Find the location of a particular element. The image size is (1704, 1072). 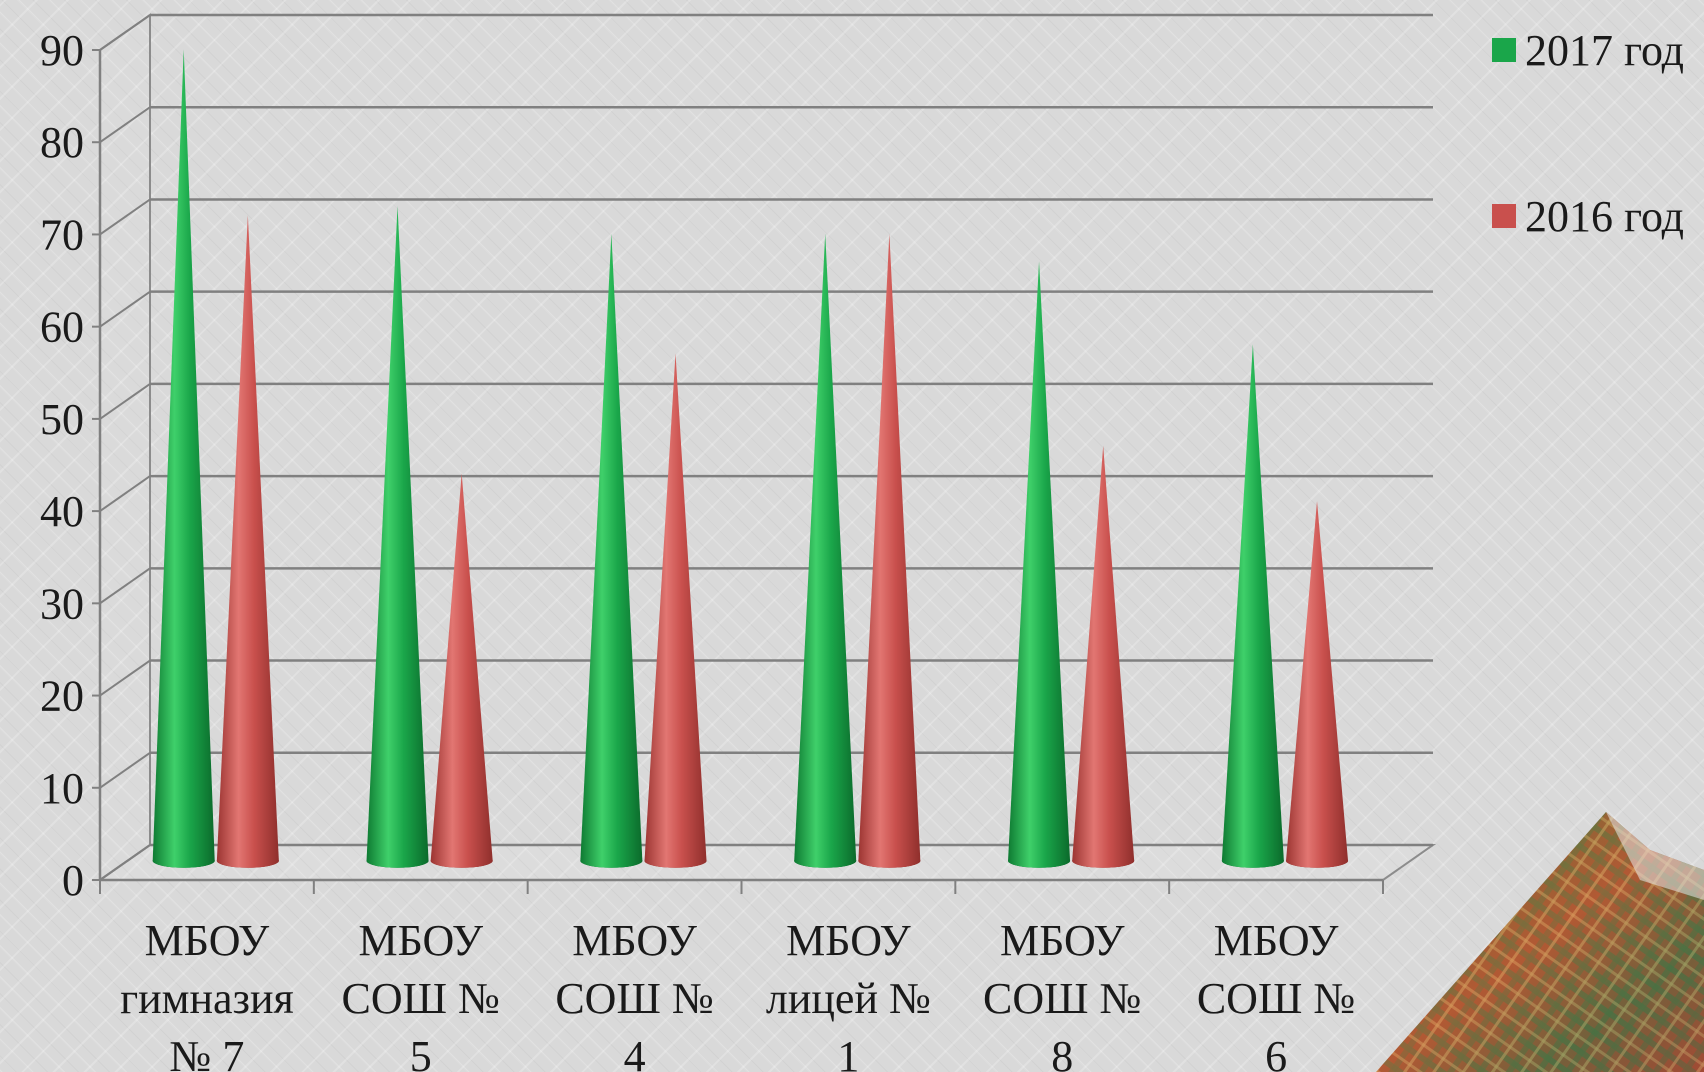

category-label: гимназия is located at coordinates (207, 998).